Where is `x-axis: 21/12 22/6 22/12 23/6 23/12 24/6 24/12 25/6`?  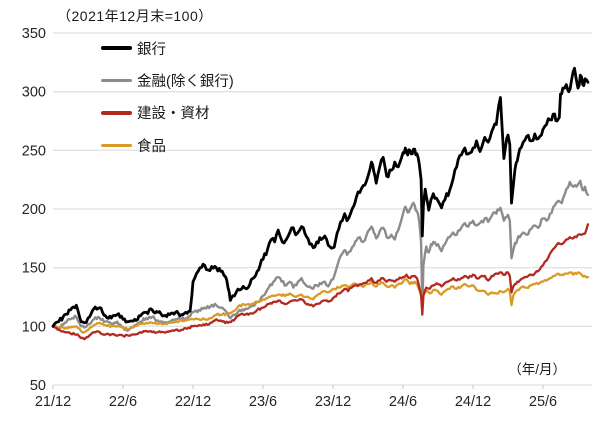
x-axis: 21/12 22/6 22/12 23/6 23/12 24/6 24/12 25/6 is located at coordinates (296, 397).